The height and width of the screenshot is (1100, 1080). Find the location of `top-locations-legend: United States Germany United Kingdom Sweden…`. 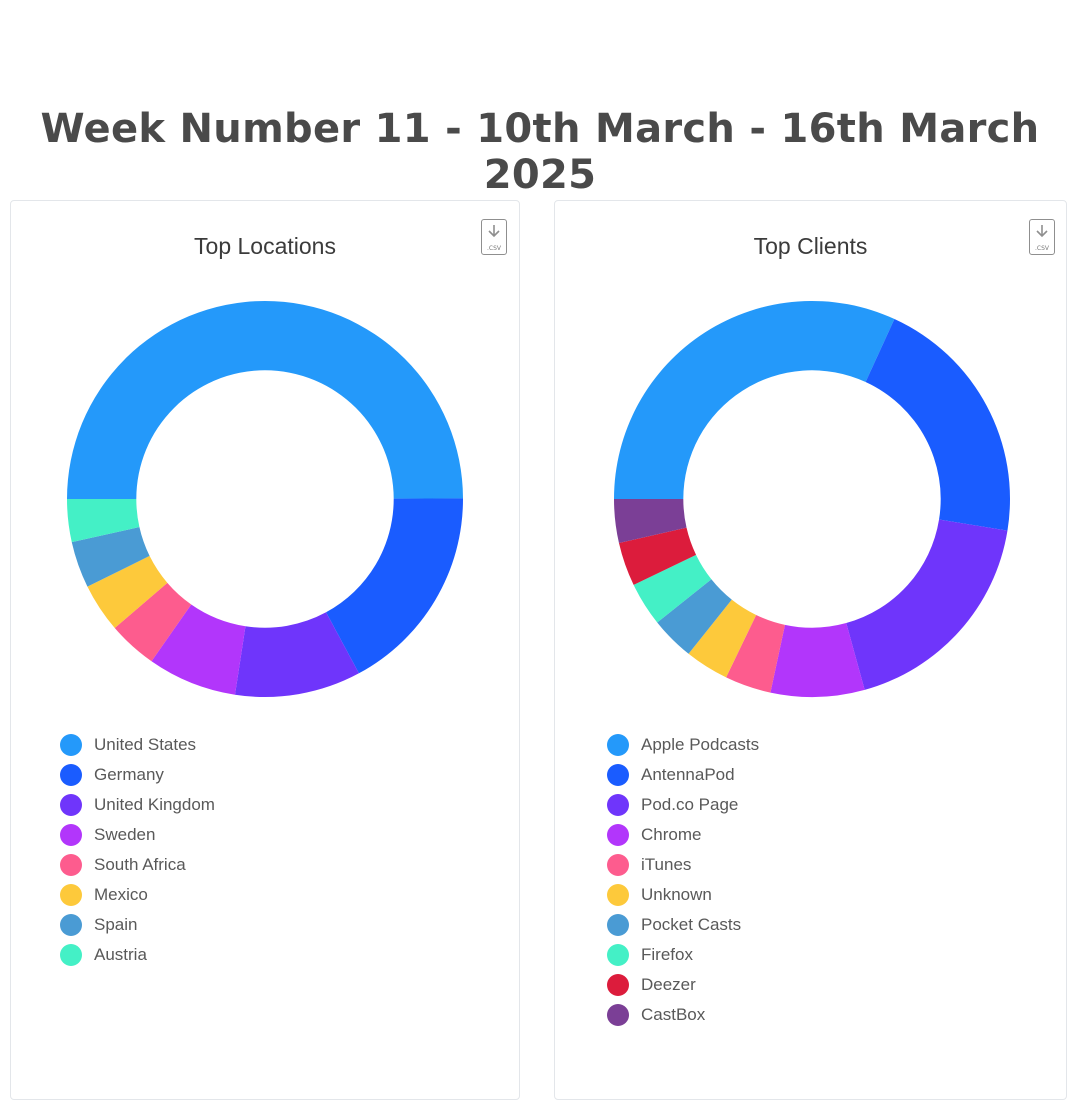

top-locations-legend: United States Germany United Kingdom Sweden… is located at coordinates (137, 850).